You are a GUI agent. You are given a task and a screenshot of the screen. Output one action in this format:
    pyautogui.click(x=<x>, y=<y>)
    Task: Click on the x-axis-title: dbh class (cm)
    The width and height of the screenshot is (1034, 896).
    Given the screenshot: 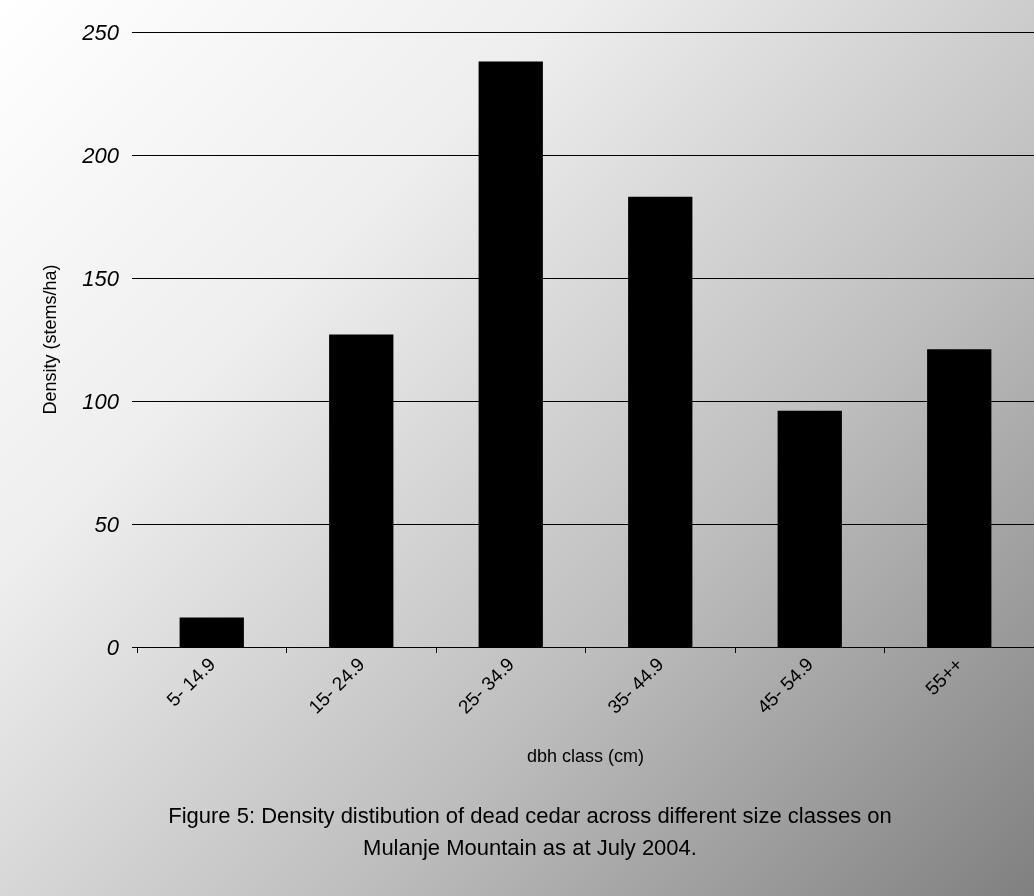 What is the action you would take?
    pyautogui.click(x=585, y=756)
    